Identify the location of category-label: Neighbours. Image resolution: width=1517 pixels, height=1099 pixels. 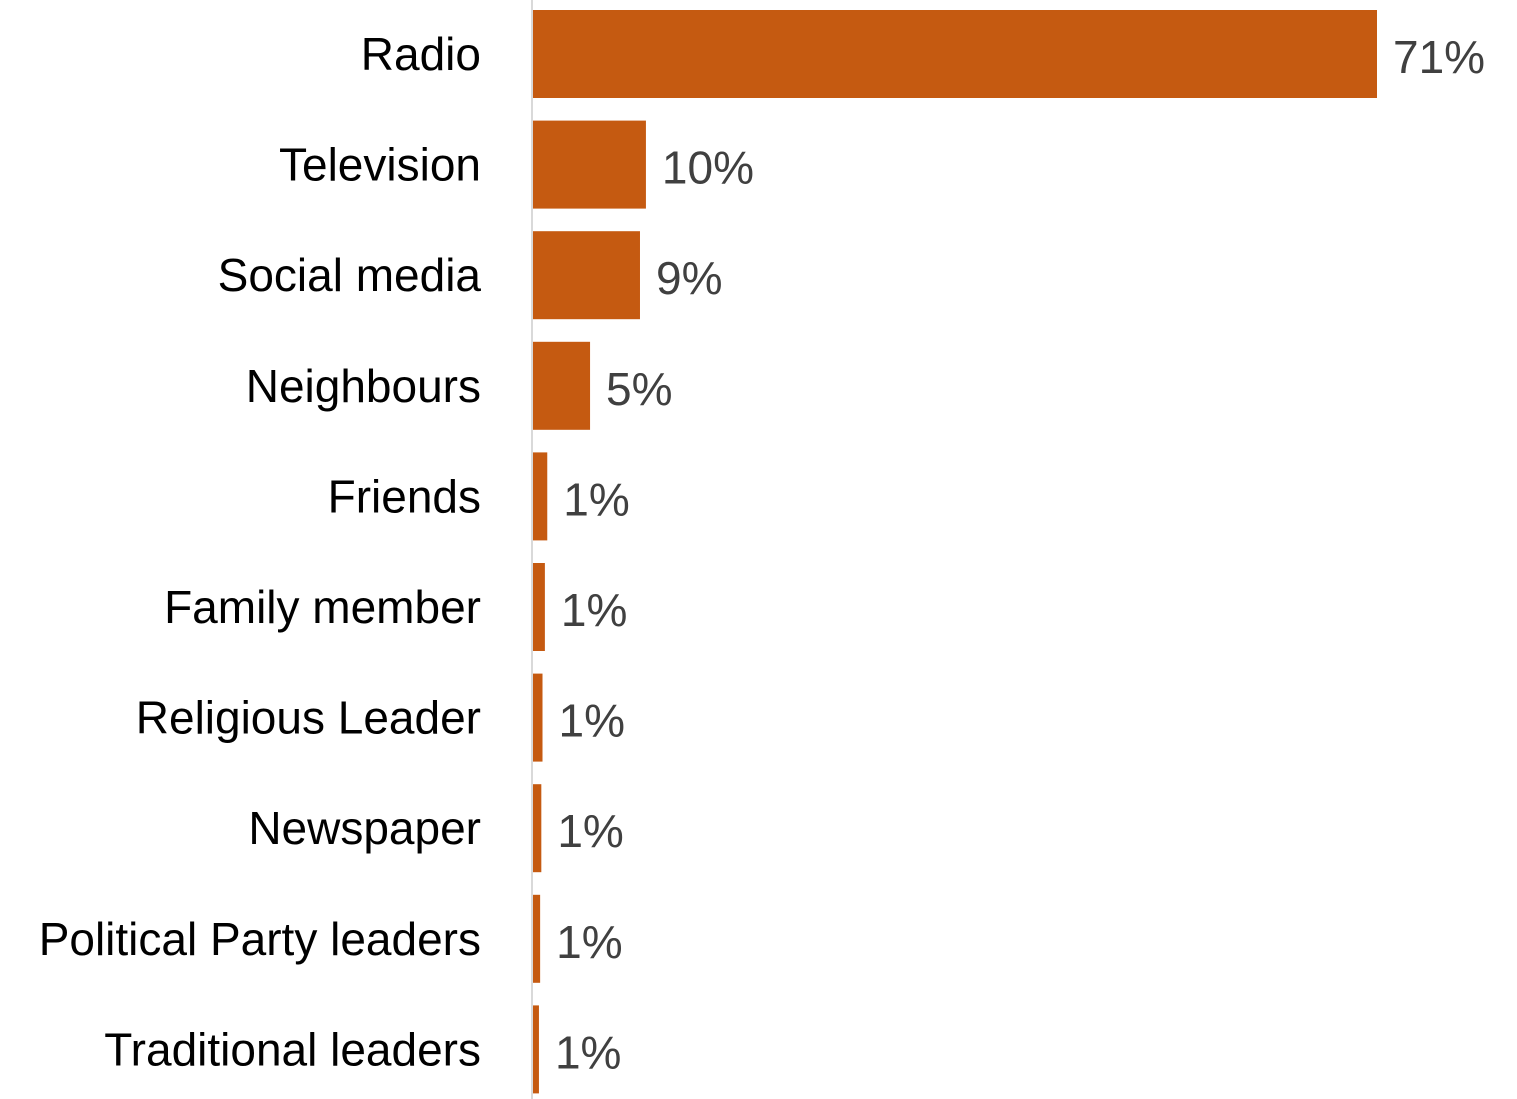
(363, 386).